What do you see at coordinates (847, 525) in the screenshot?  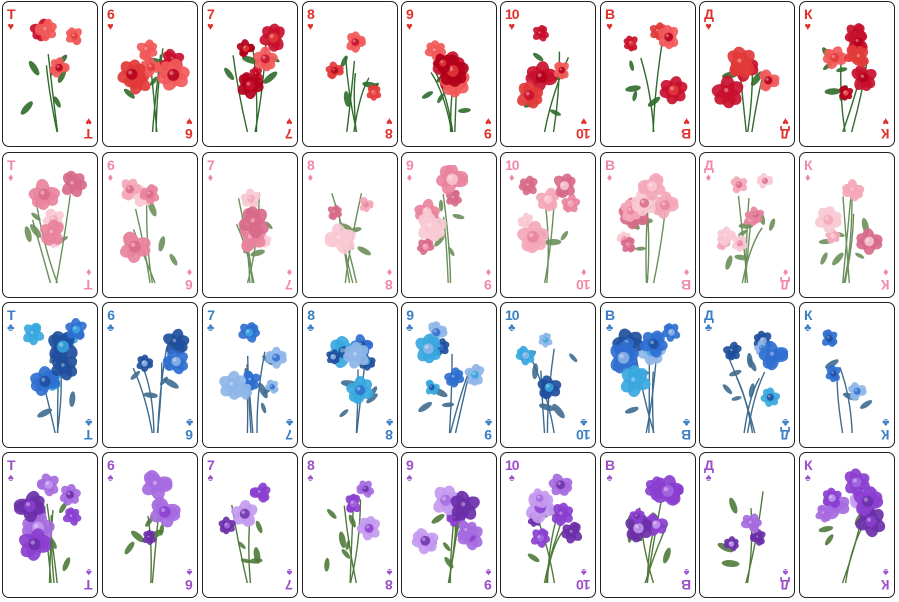 I see `playing-card-spades-9: К ♠ К ♠` at bounding box center [847, 525].